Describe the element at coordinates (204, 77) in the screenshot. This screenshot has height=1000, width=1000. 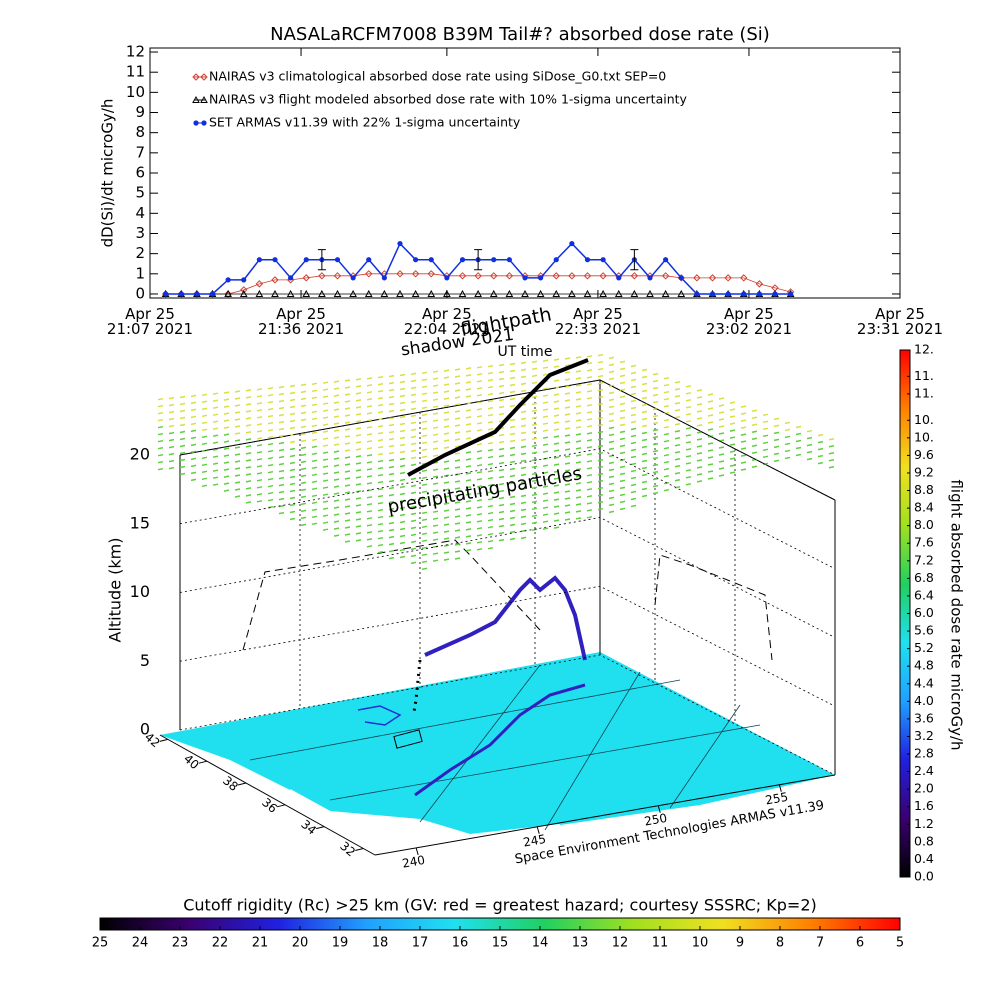
I see `legend-marker` at that location.